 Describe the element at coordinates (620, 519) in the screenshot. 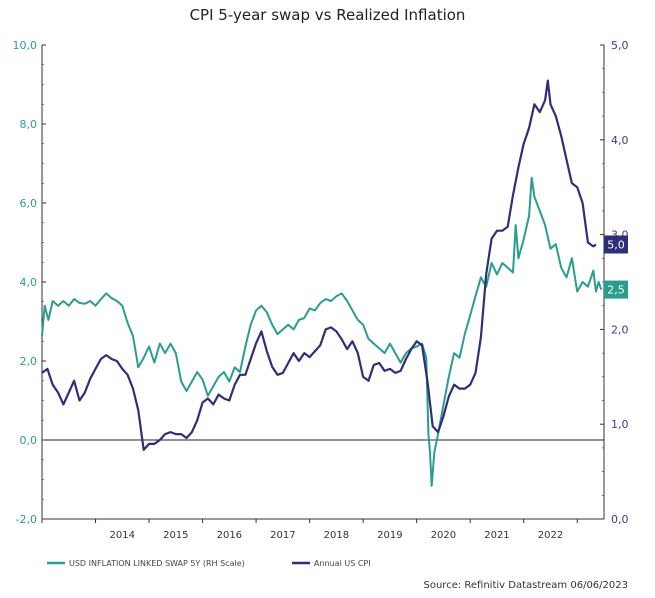

I see `right-tick-label: 0,0` at that location.